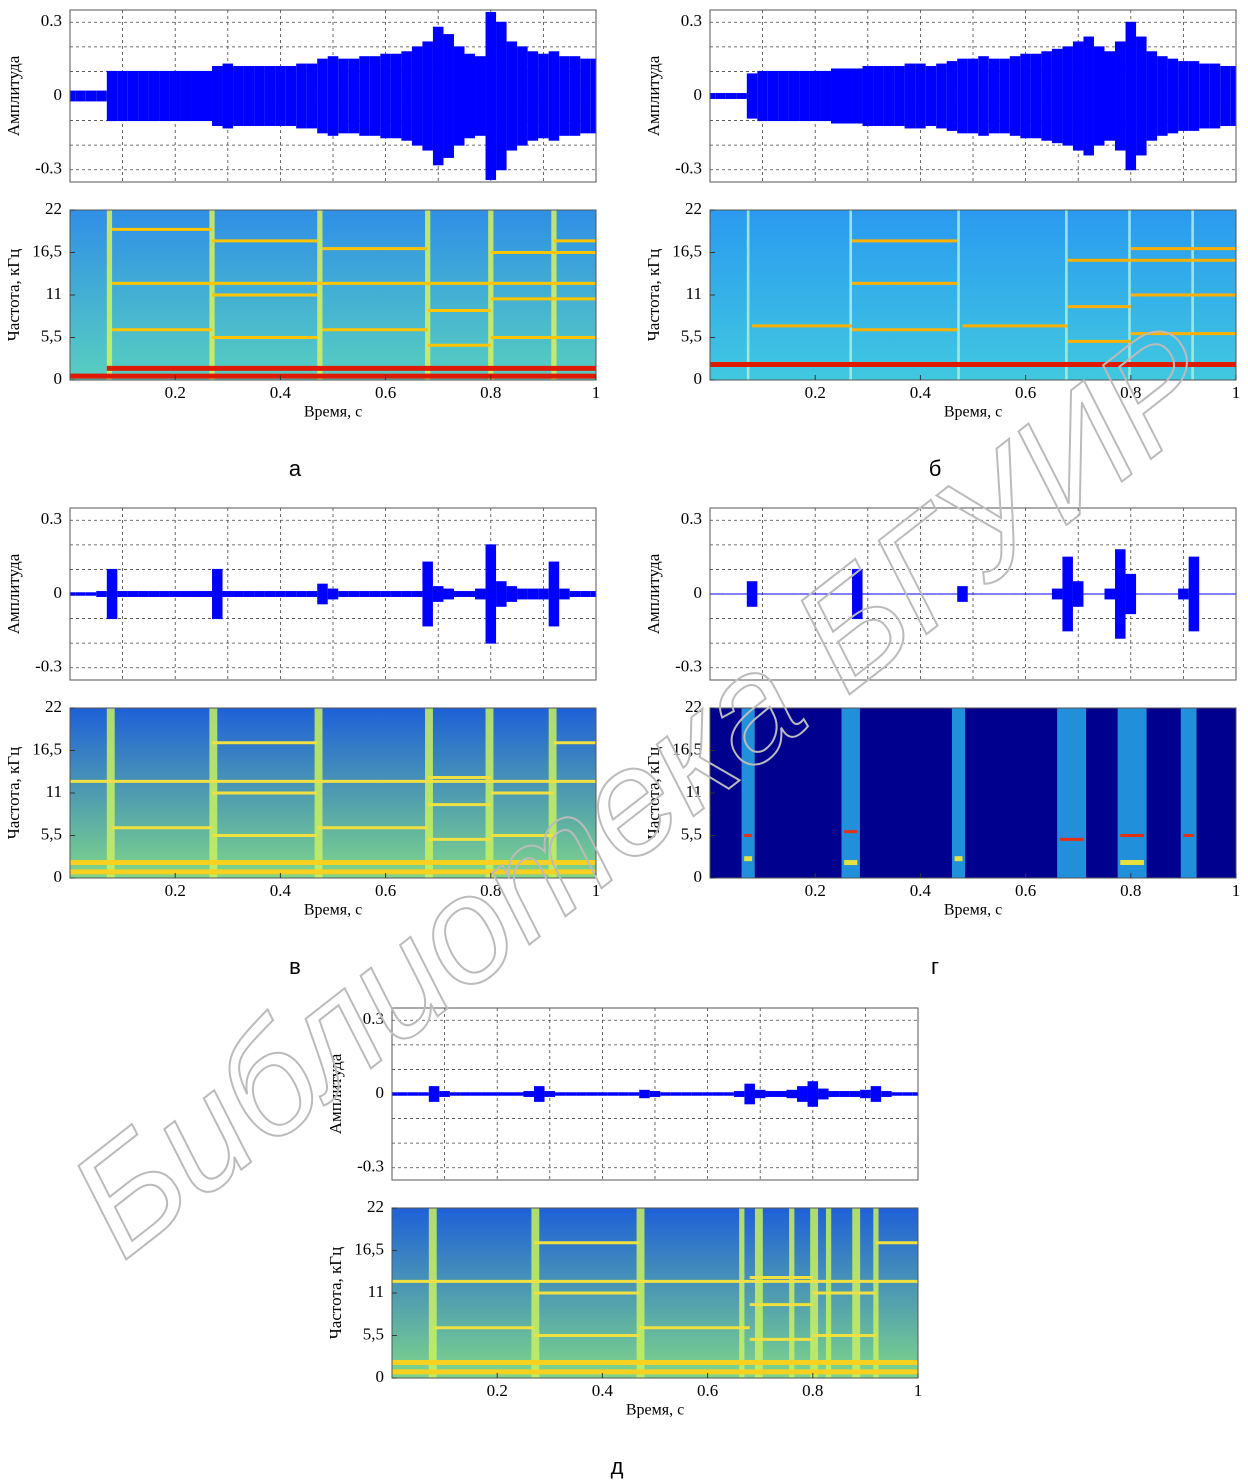 The width and height of the screenshot is (1248, 1484). I want to click on y-tick-label: 22, so click(53, 706).